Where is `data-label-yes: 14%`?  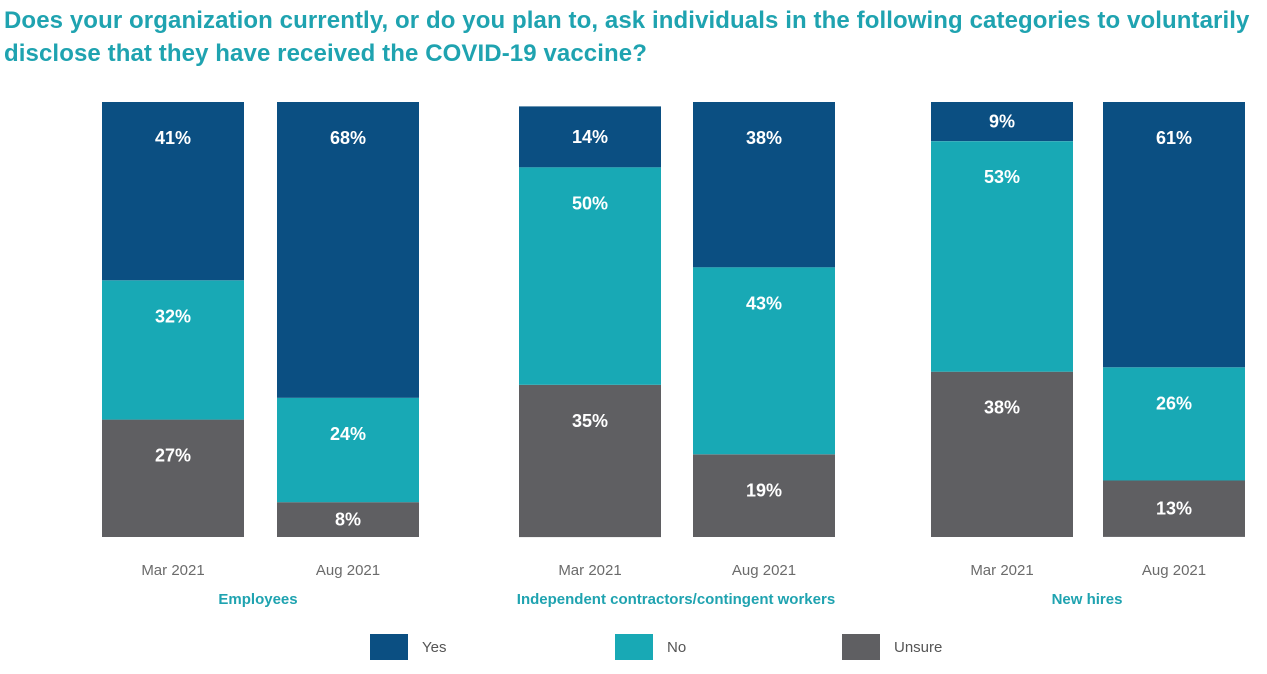
data-label-yes: 14% is located at coordinates (590, 137).